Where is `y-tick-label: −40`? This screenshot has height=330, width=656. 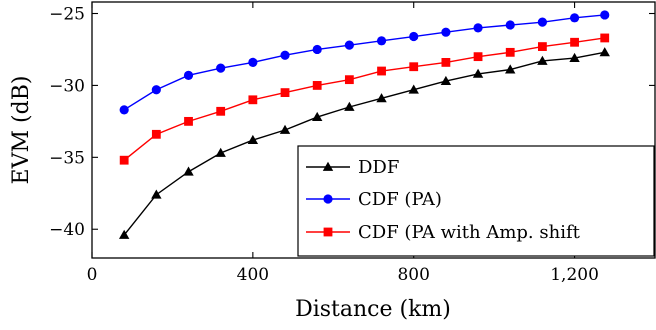 y-tick-label: −40 is located at coordinates (67, 230).